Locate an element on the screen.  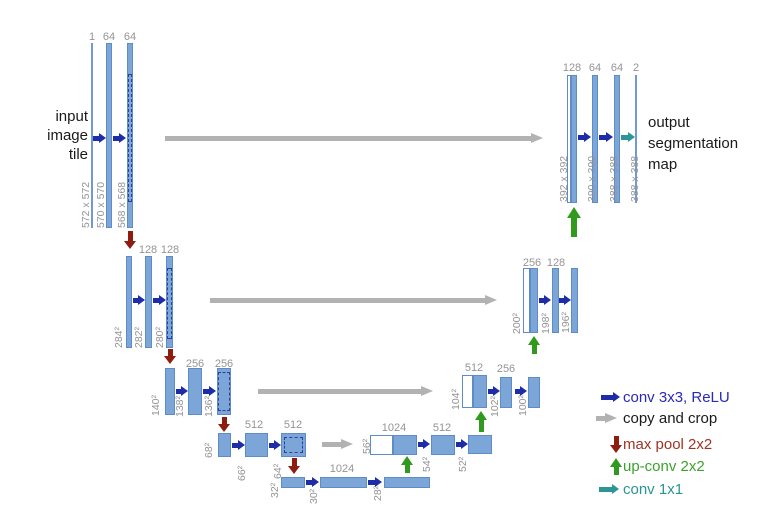
size-label: 32² is located at coordinates (275, 490).